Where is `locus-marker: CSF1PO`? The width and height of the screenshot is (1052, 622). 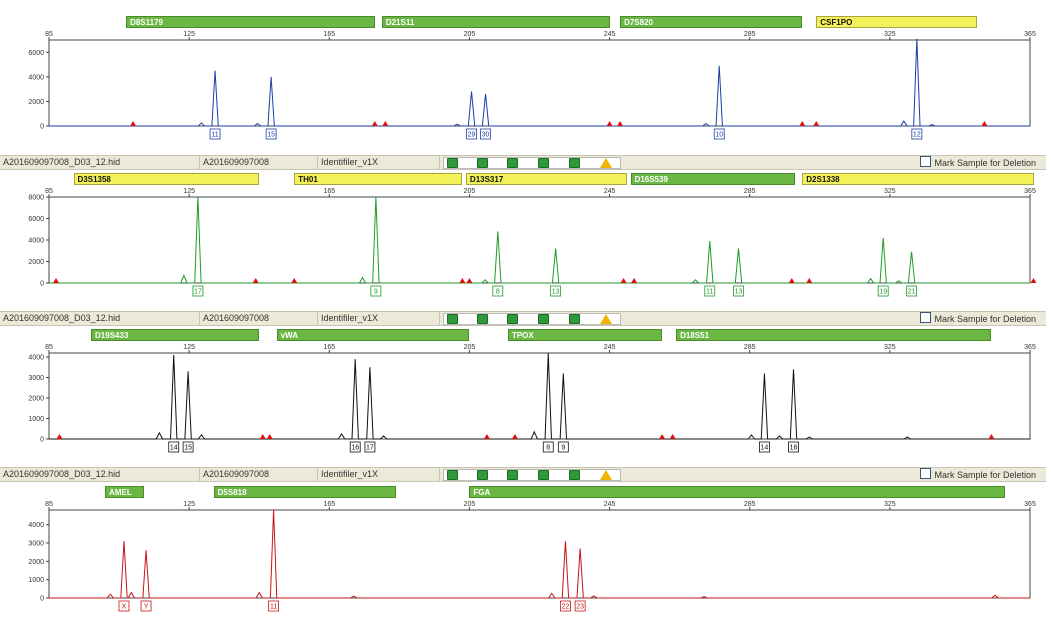 locus-marker: CSF1PO is located at coordinates (897, 22).